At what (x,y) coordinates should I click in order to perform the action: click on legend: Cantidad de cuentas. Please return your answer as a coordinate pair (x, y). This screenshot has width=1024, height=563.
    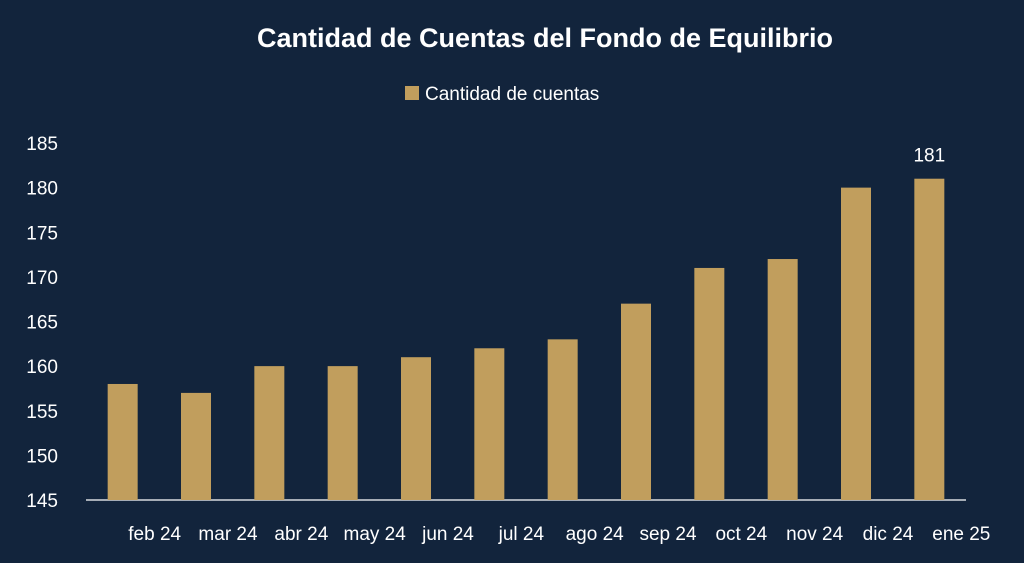
    Looking at the image, I should click on (502, 94).